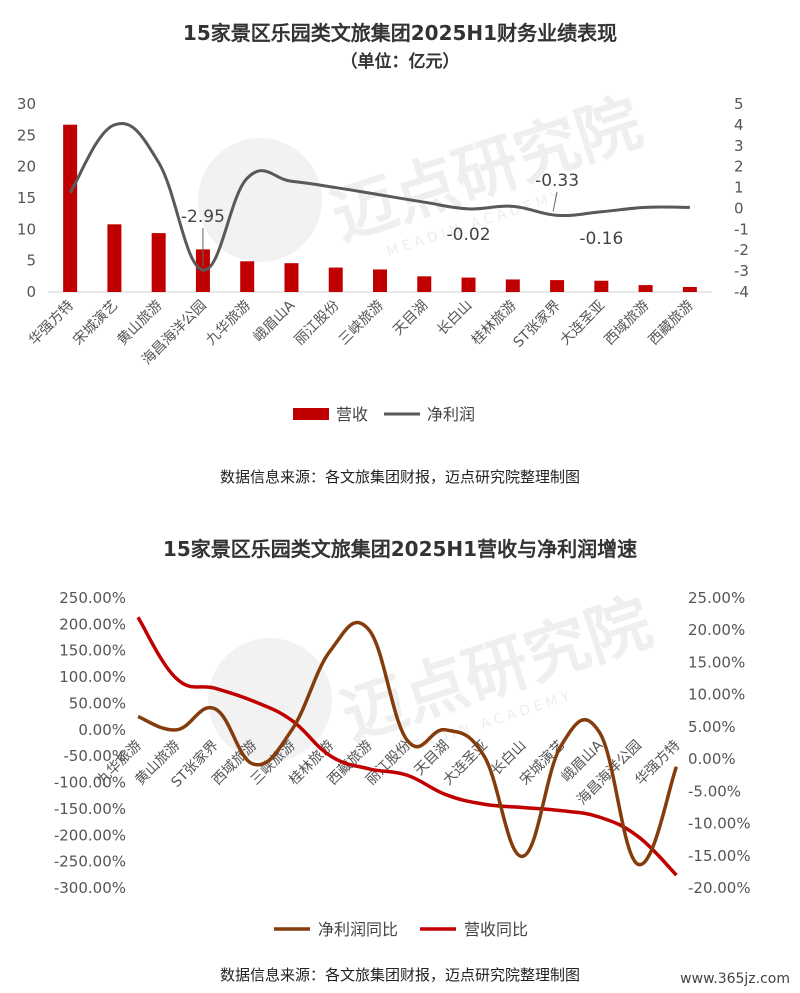 This screenshot has height=993, width=800. Describe the element at coordinates (496, 929) in the screenshot. I see `legend-revenue-yoy-label: 营收同比` at that location.